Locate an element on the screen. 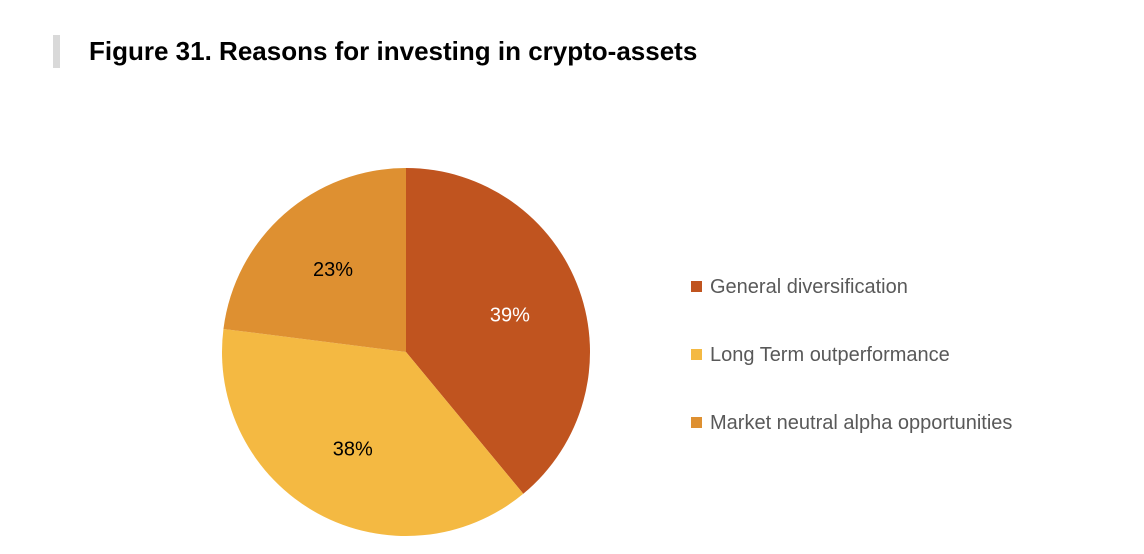  pie-slice-label: 39% is located at coordinates (510, 316).